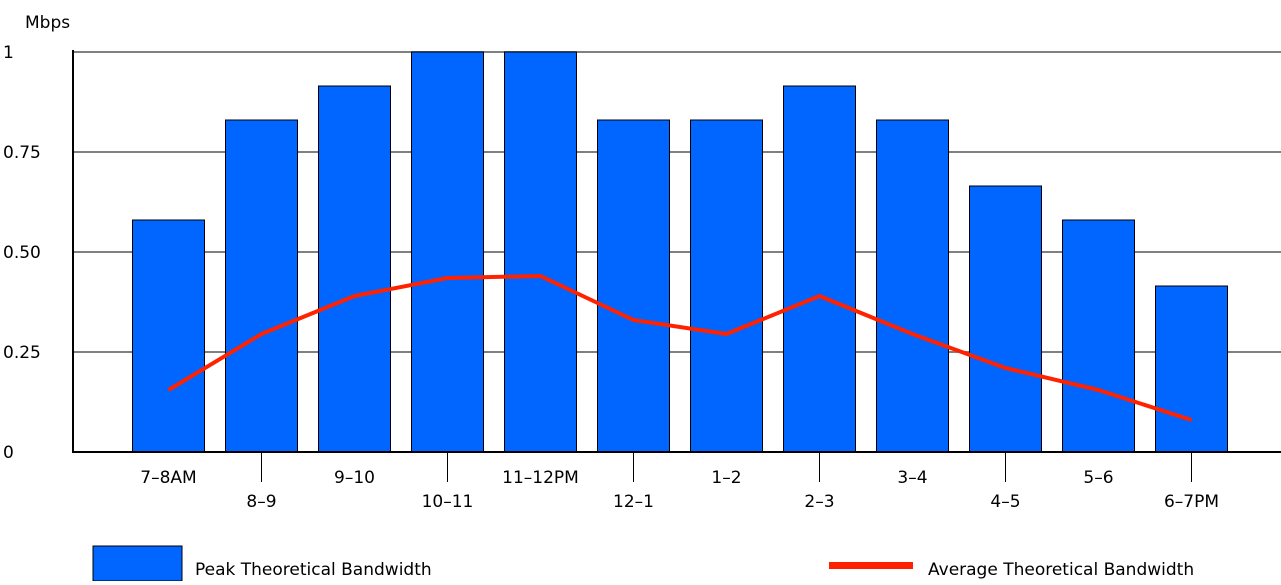 The image size is (1281, 585). Describe the element at coordinates (1191, 502) in the screenshot. I see `x-tick-label: 6–7PM` at that location.